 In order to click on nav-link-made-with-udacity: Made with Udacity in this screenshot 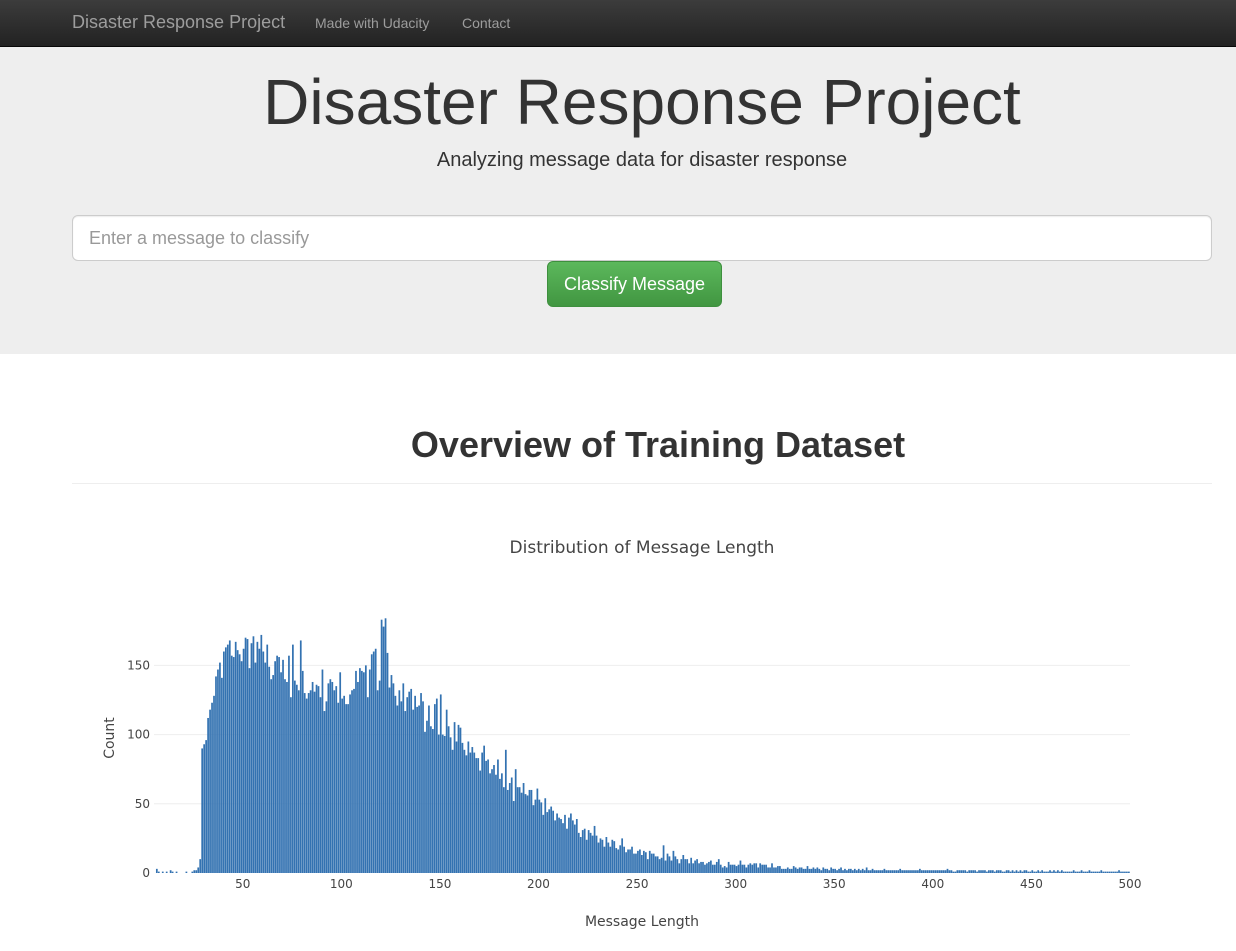, I will do `click(372, 23)`.